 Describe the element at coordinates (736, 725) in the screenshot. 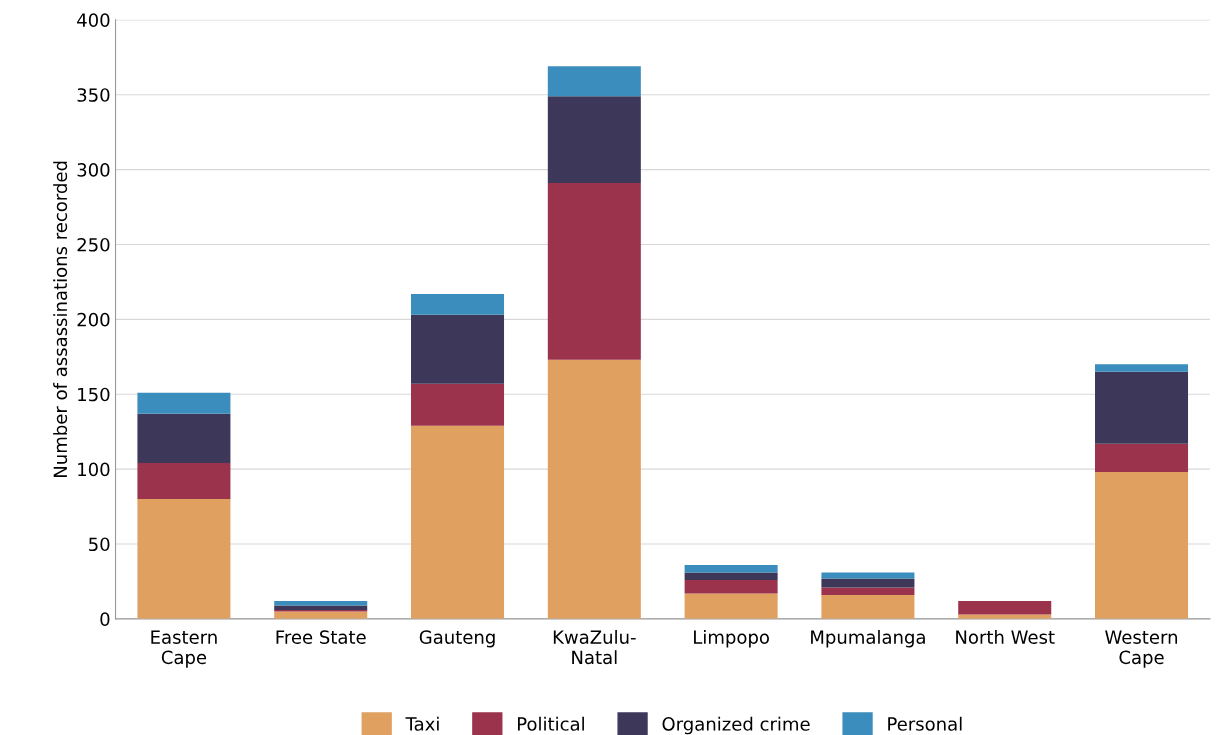

I see `legend-label: Organized crime` at that location.